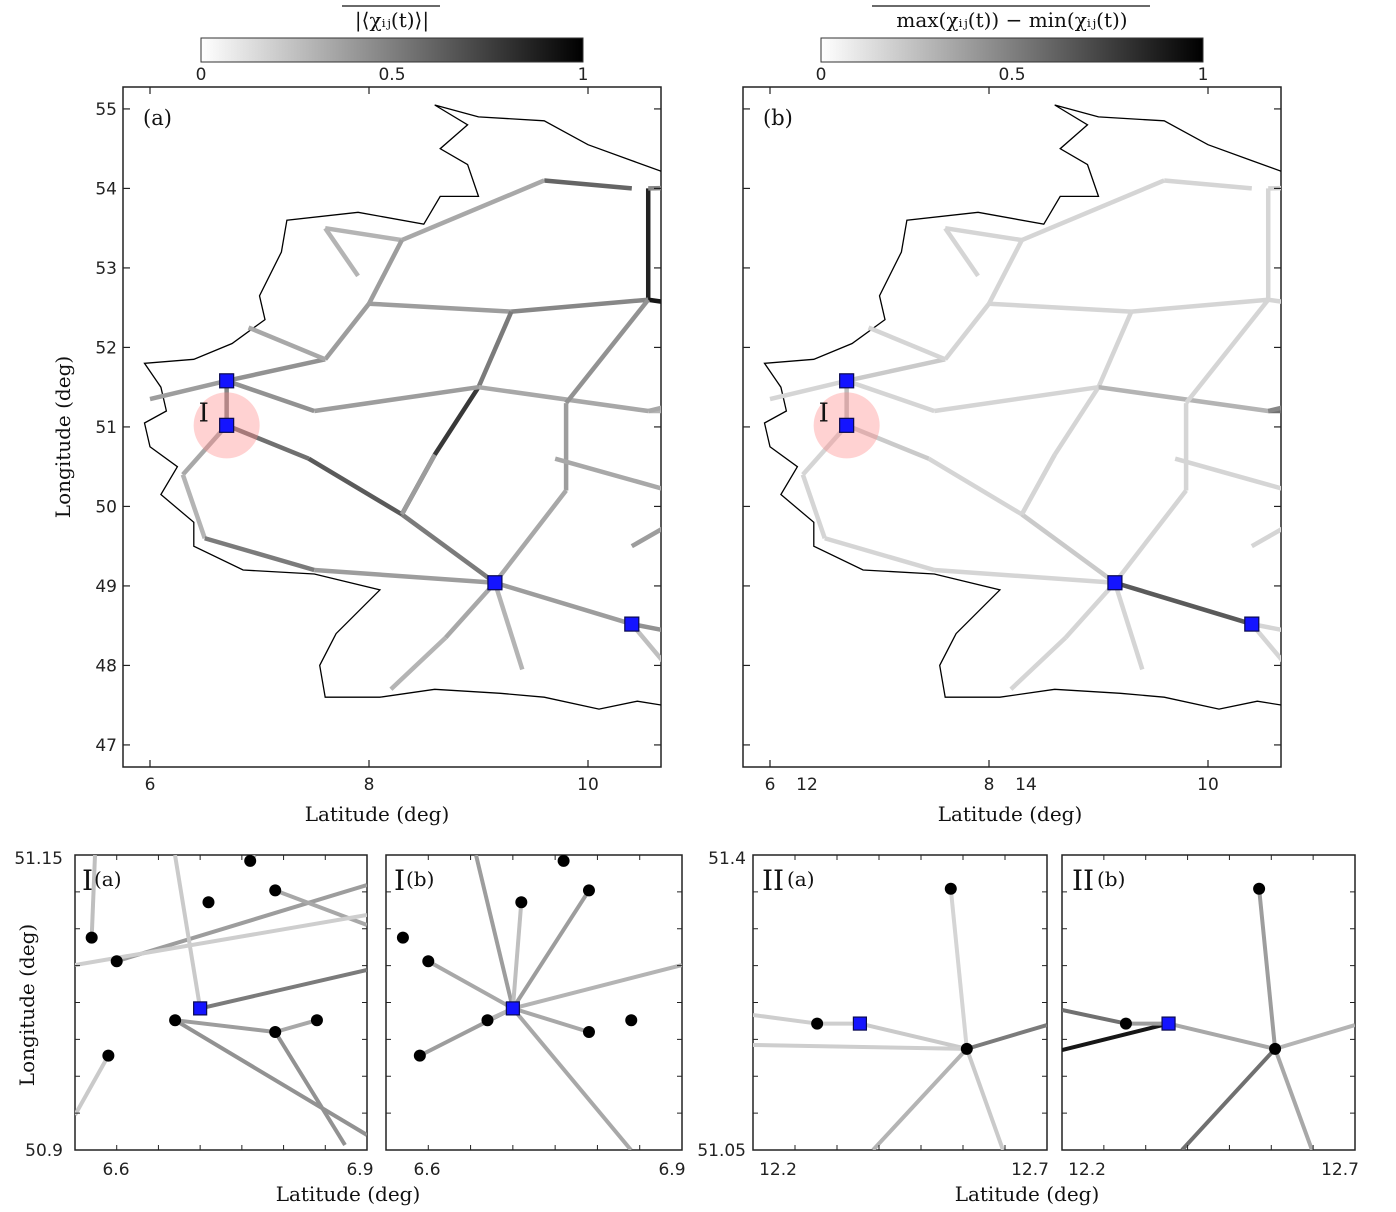 Image resolution: width=1396 pixels, height=1212 pixels. I want to click on axes-a-xlabel: Latitude (deg), so click(377, 814).